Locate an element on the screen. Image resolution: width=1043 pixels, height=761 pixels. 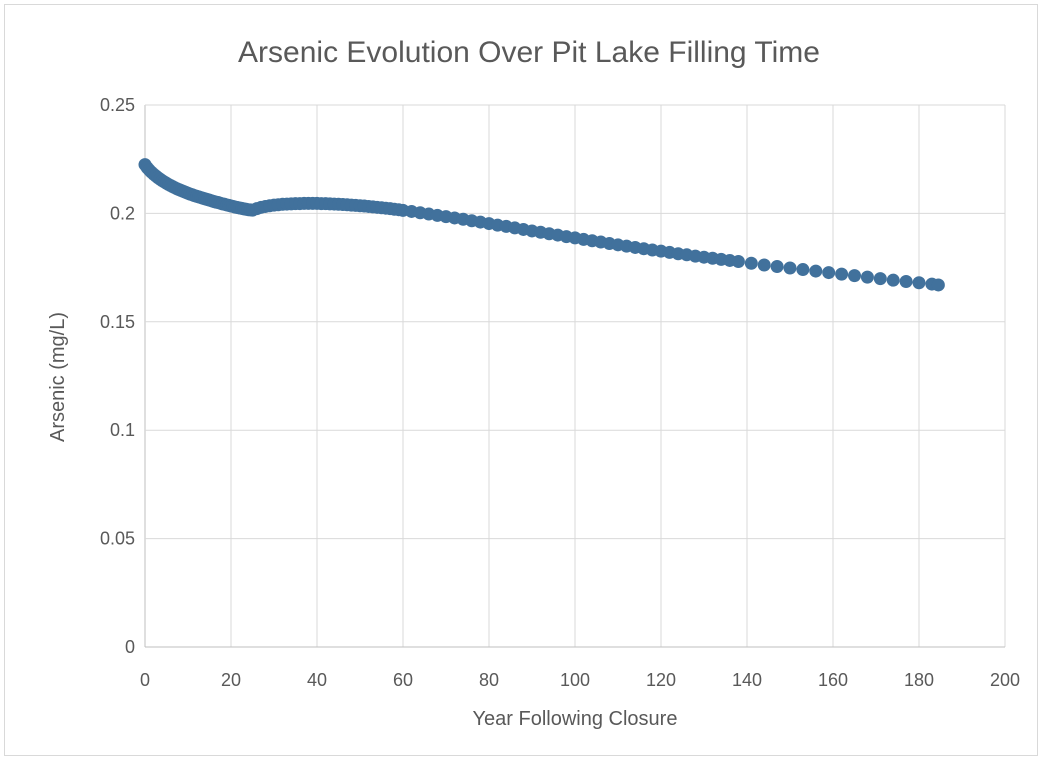
data-points is located at coordinates (541, 225).